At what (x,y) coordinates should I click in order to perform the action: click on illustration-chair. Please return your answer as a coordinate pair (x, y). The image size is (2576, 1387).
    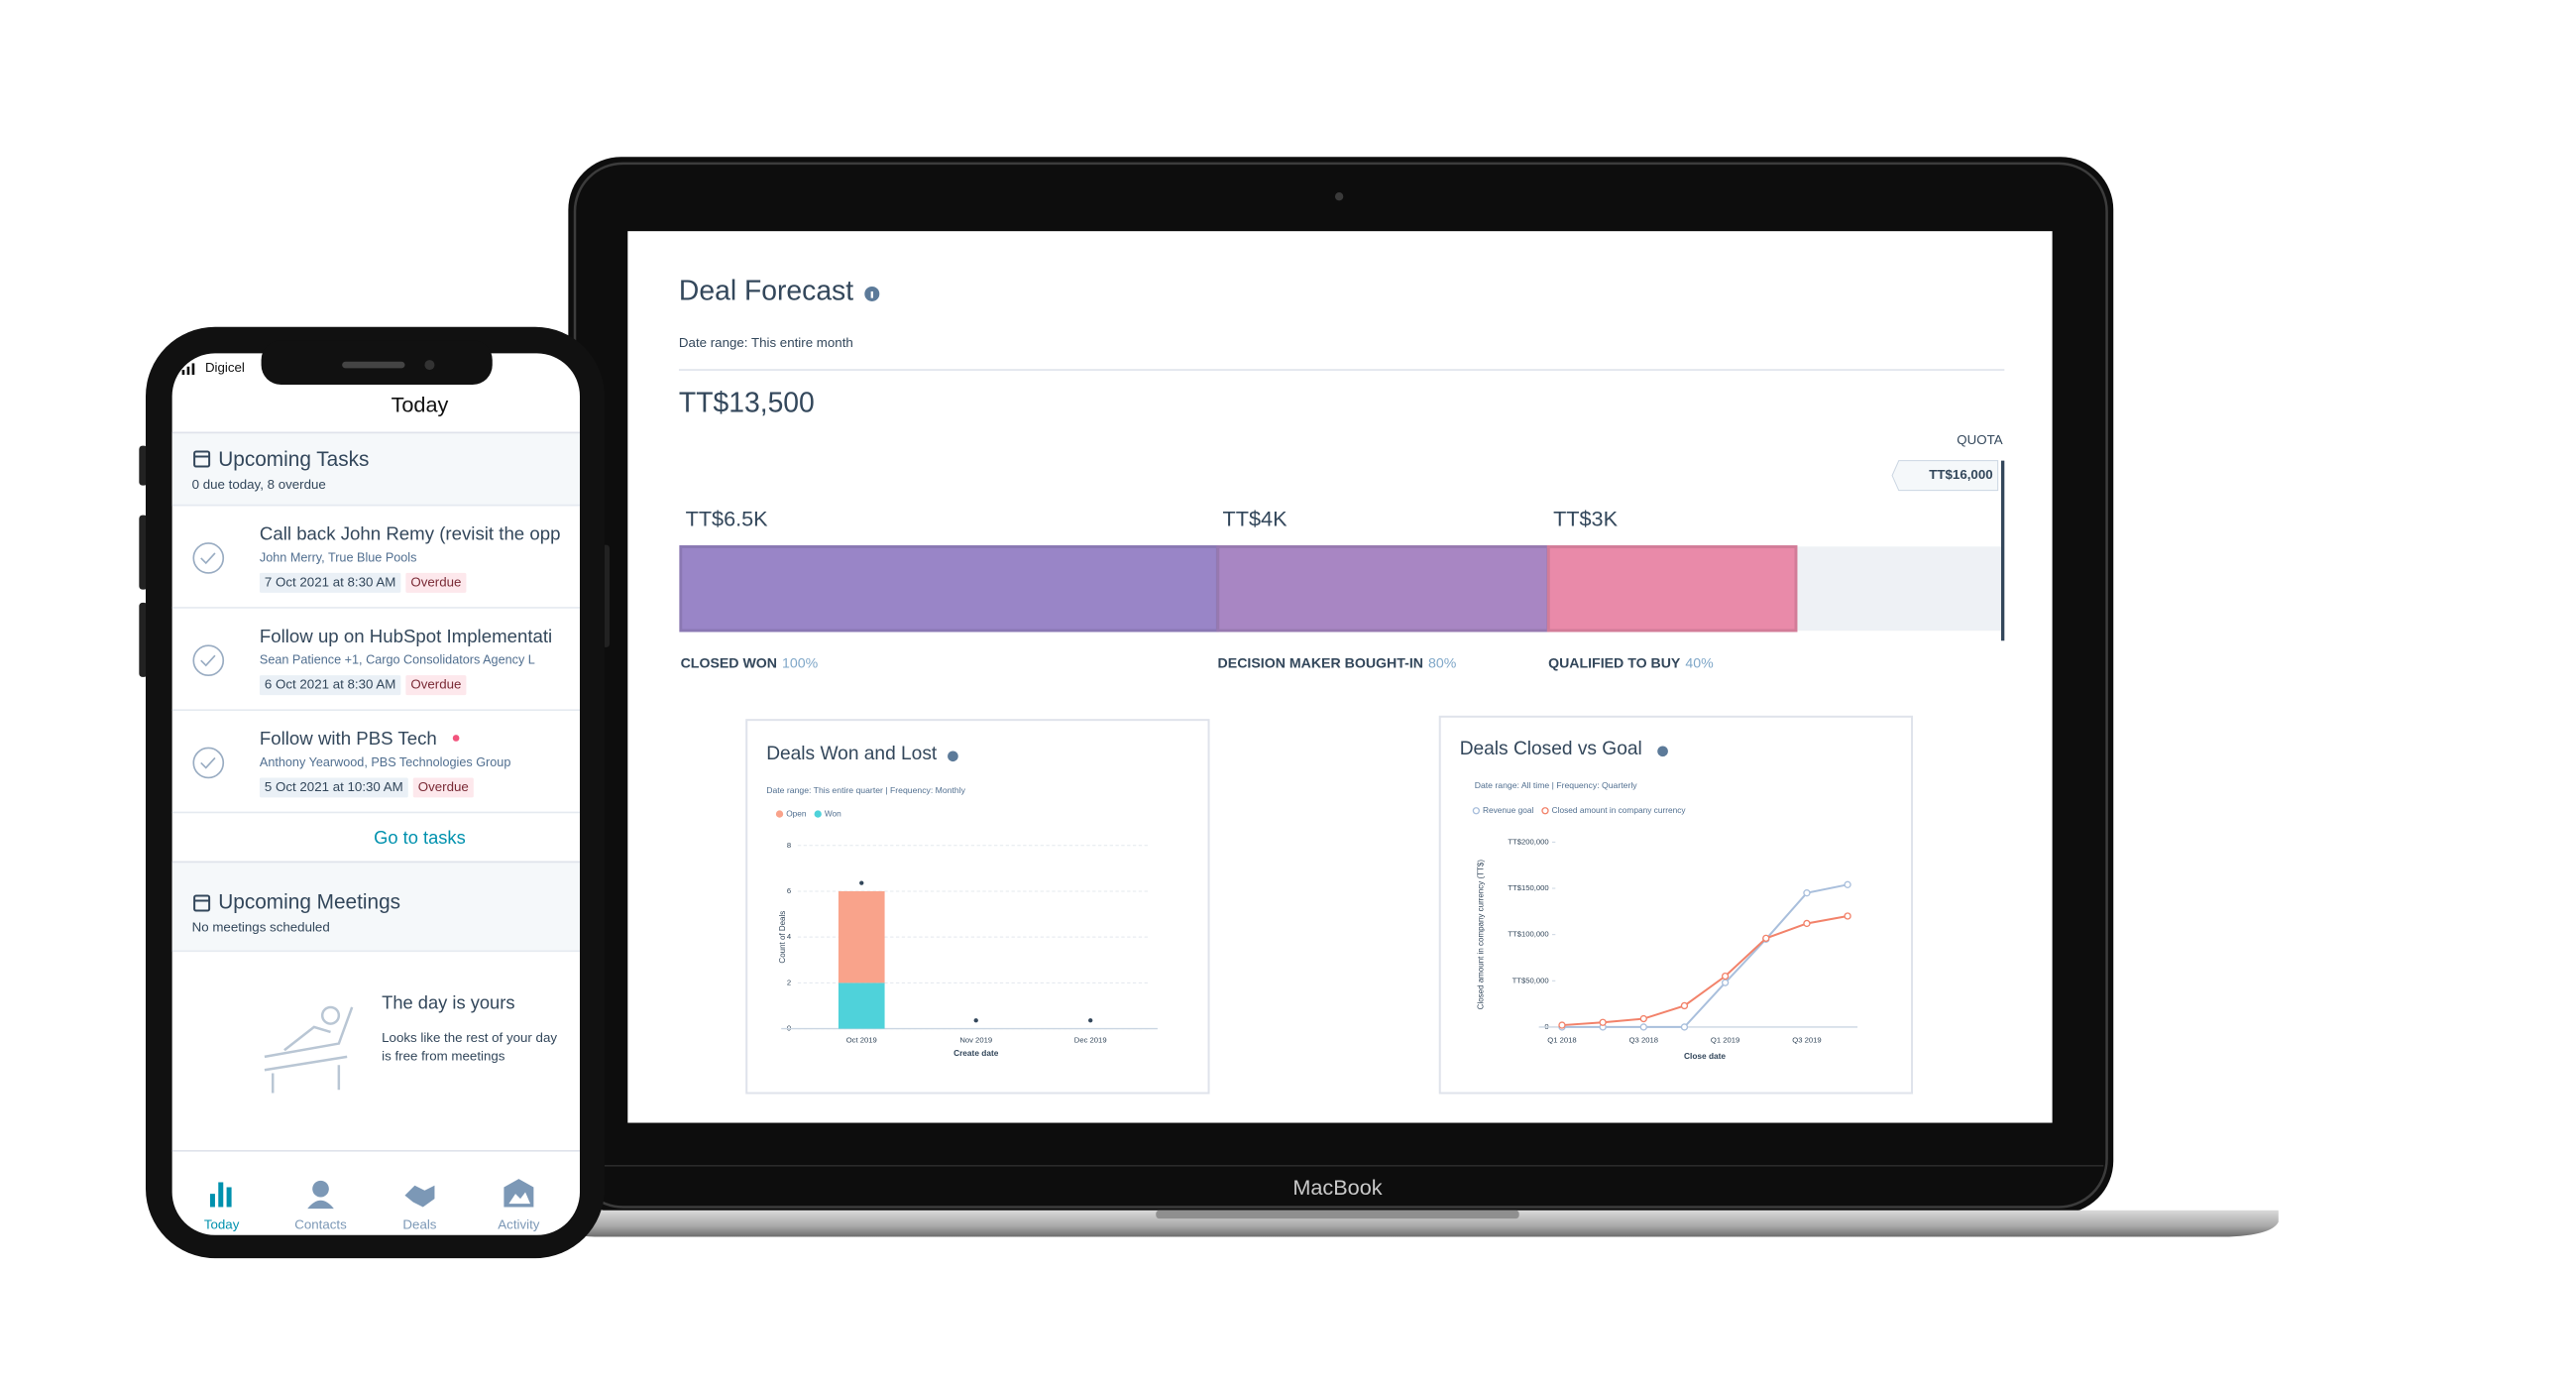
    Looking at the image, I should click on (309, 1050).